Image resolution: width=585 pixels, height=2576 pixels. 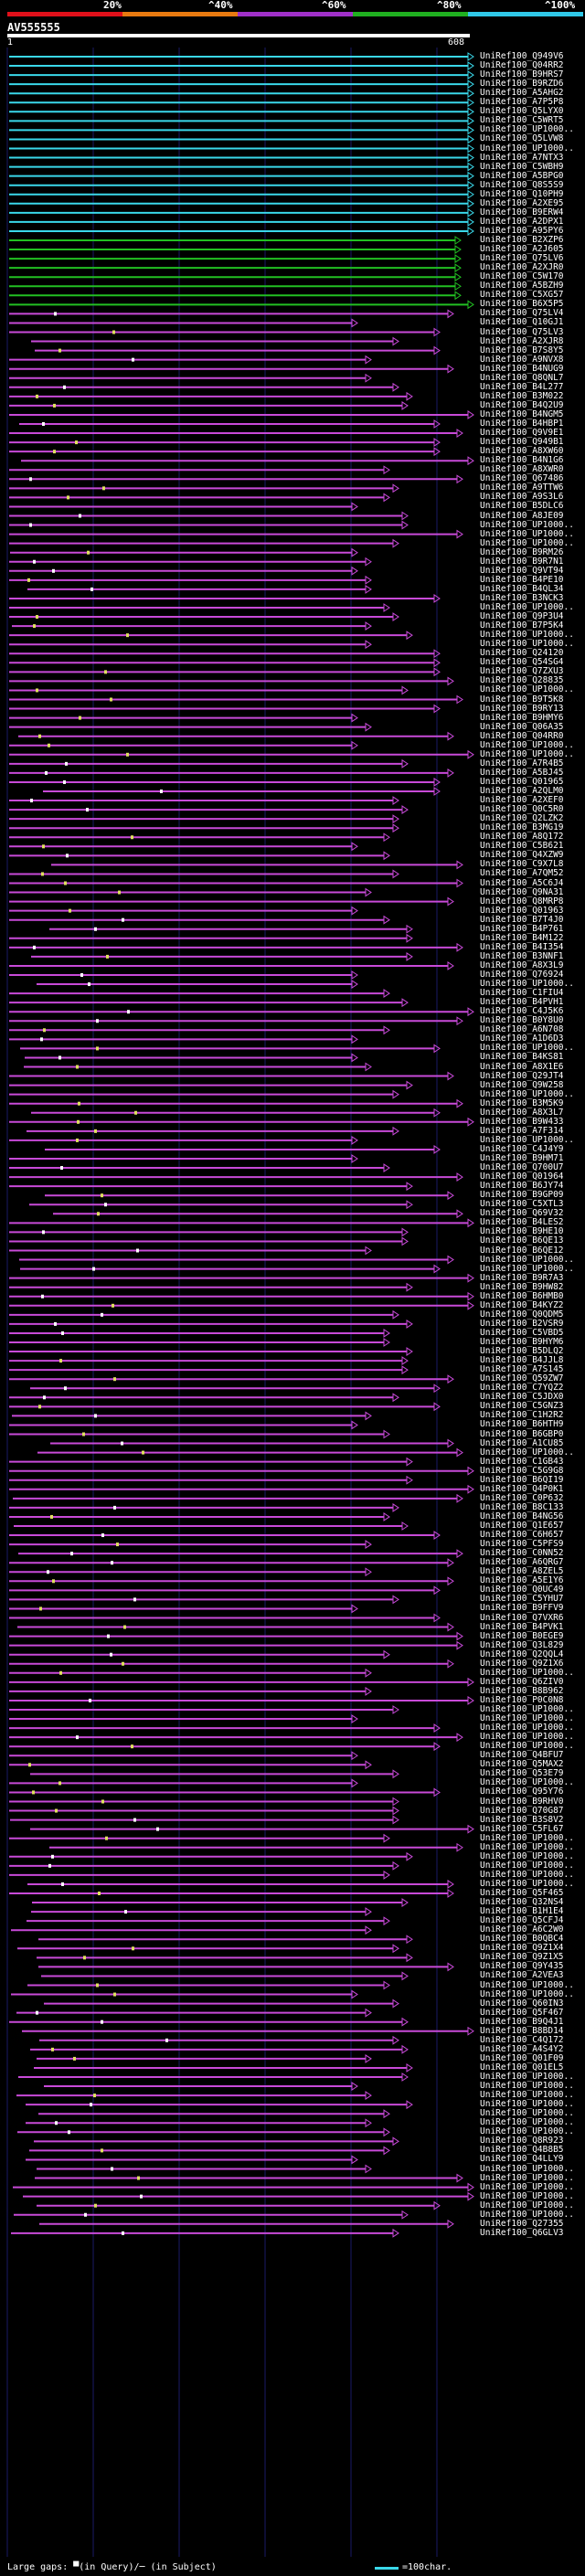 What do you see at coordinates (522, 800) in the screenshot?
I see `hit-label: UniRef100_A2XEF0` at bounding box center [522, 800].